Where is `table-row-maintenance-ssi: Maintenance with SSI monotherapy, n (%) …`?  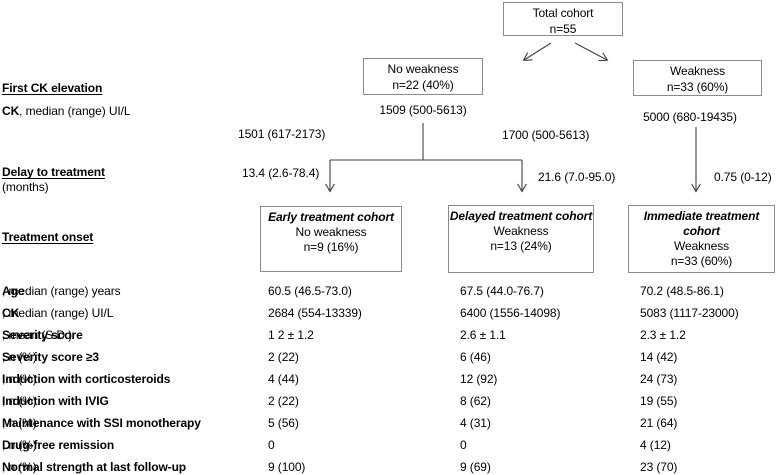 table-row-maintenance-ssi: Maintenance with SSI monotherapy, n (%) … is located at coordinates (389, 424).